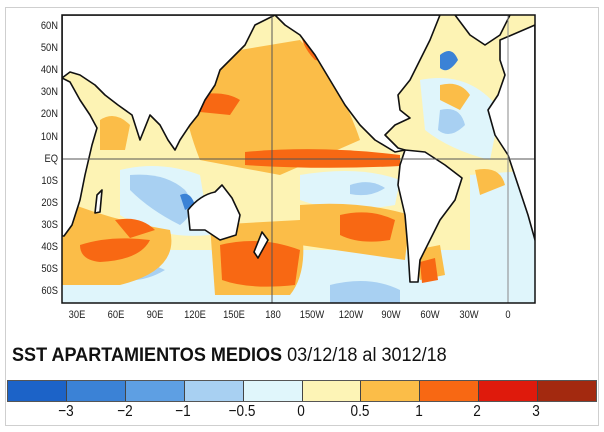 The height and width of the screenshot is (432, 604). Describe the element at coordinates (49, 114) in the screenshot. I see `lat-label: 20N` at that location.